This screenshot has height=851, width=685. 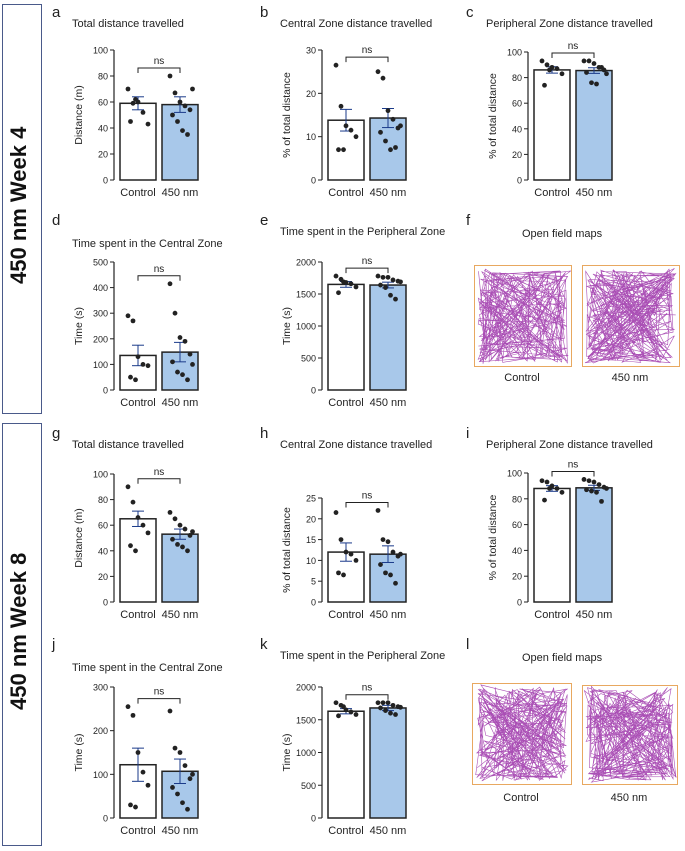 I want to click on significance-label: ns, so click(x=159, y=692).